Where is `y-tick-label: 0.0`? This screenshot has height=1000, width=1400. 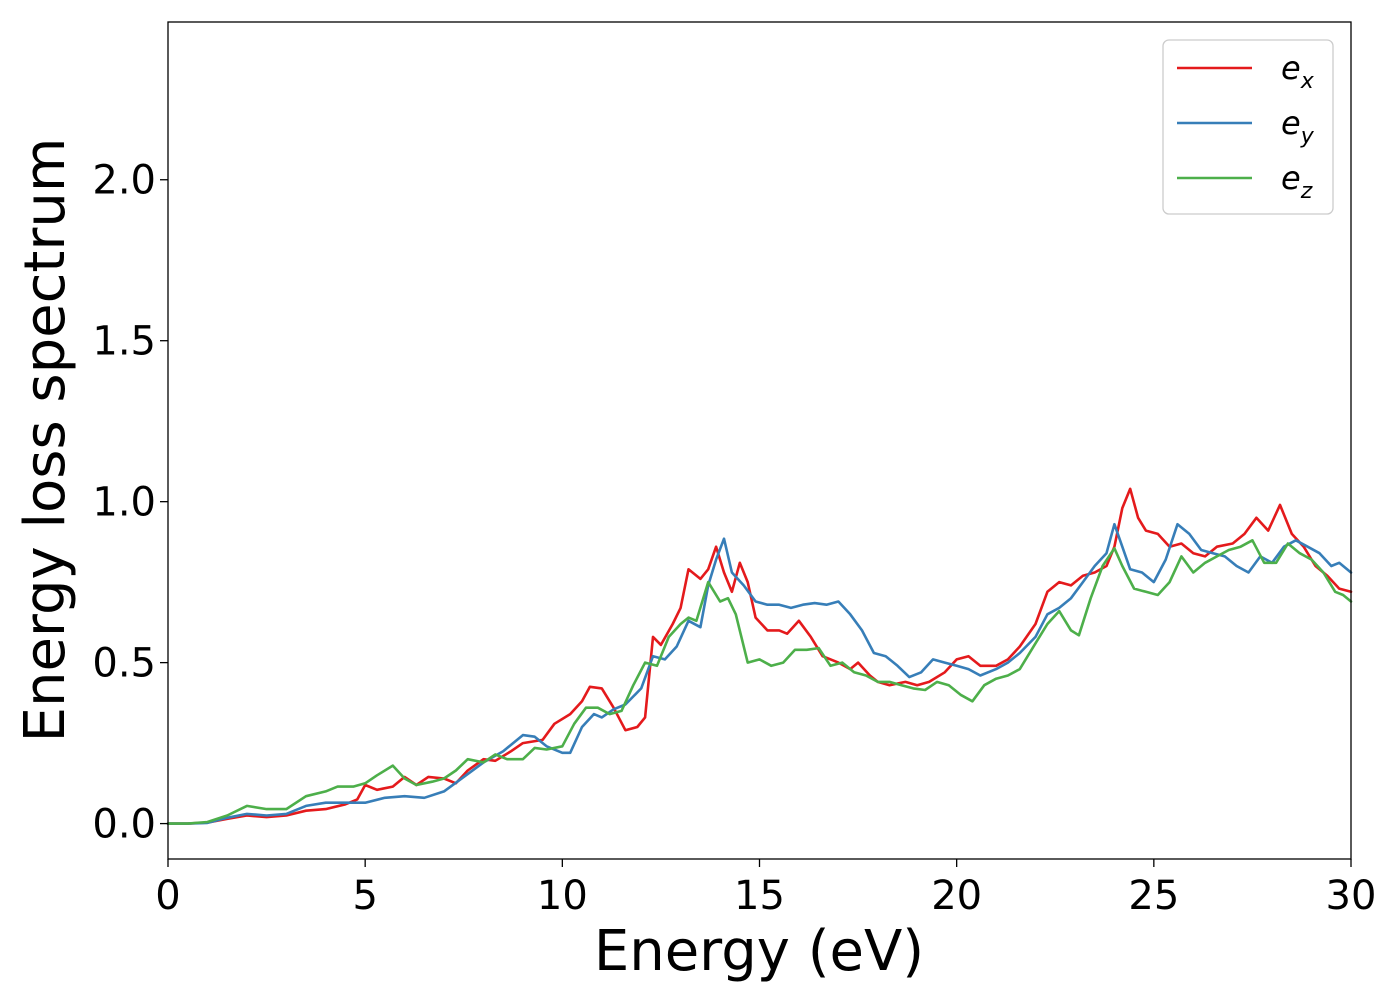
y-tick-label: 0.0 is located at coordinates (124, 825).